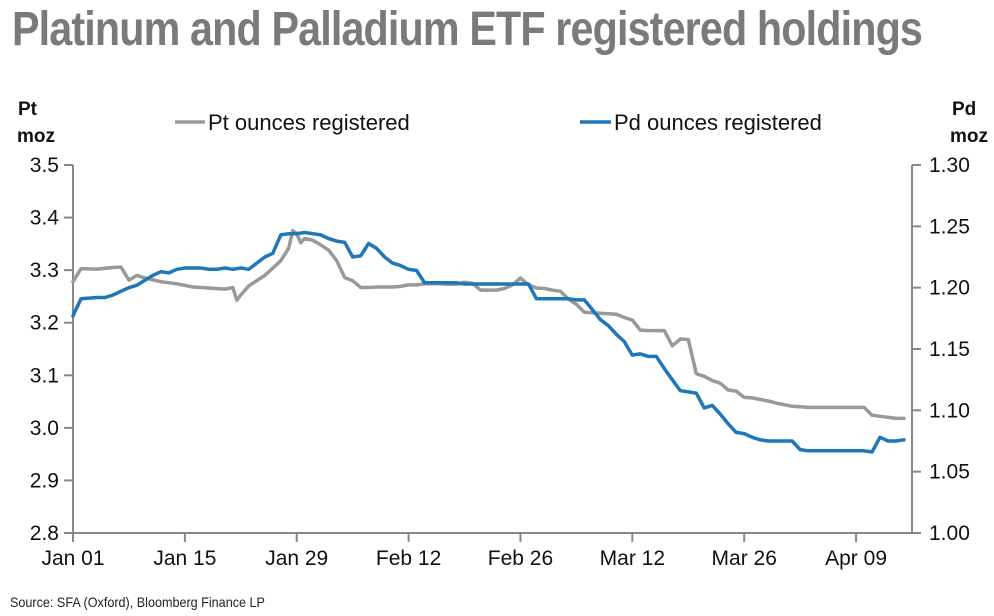  I want to click on right-axis-unit-bottom: moz, so click(969, 136).